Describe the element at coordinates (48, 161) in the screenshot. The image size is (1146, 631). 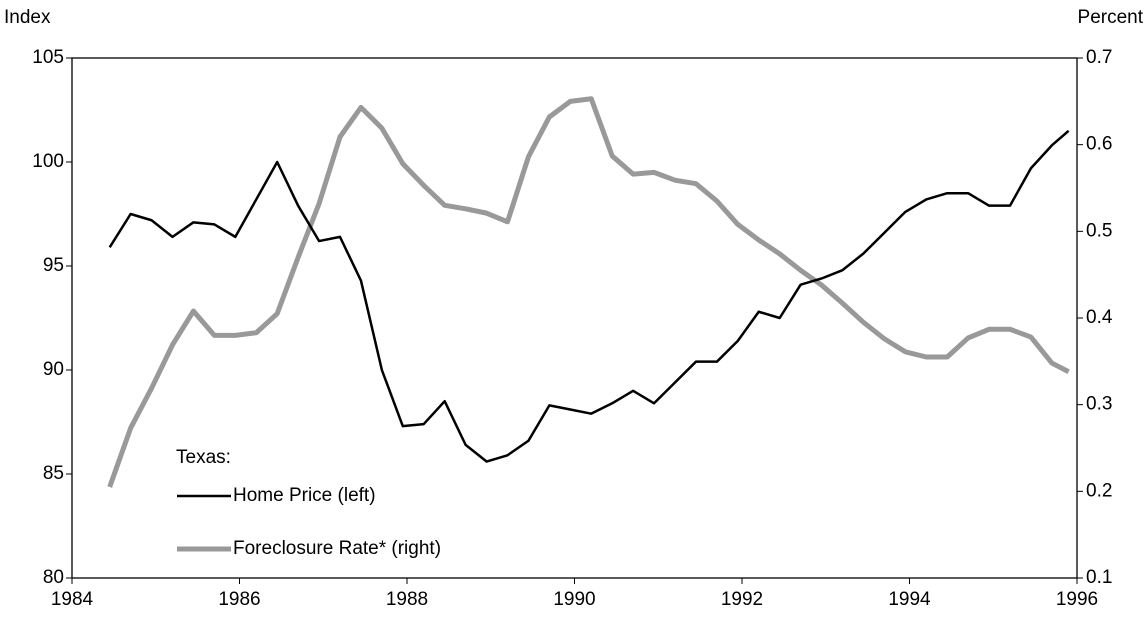
I see `y-tick-label: 100` at that location.